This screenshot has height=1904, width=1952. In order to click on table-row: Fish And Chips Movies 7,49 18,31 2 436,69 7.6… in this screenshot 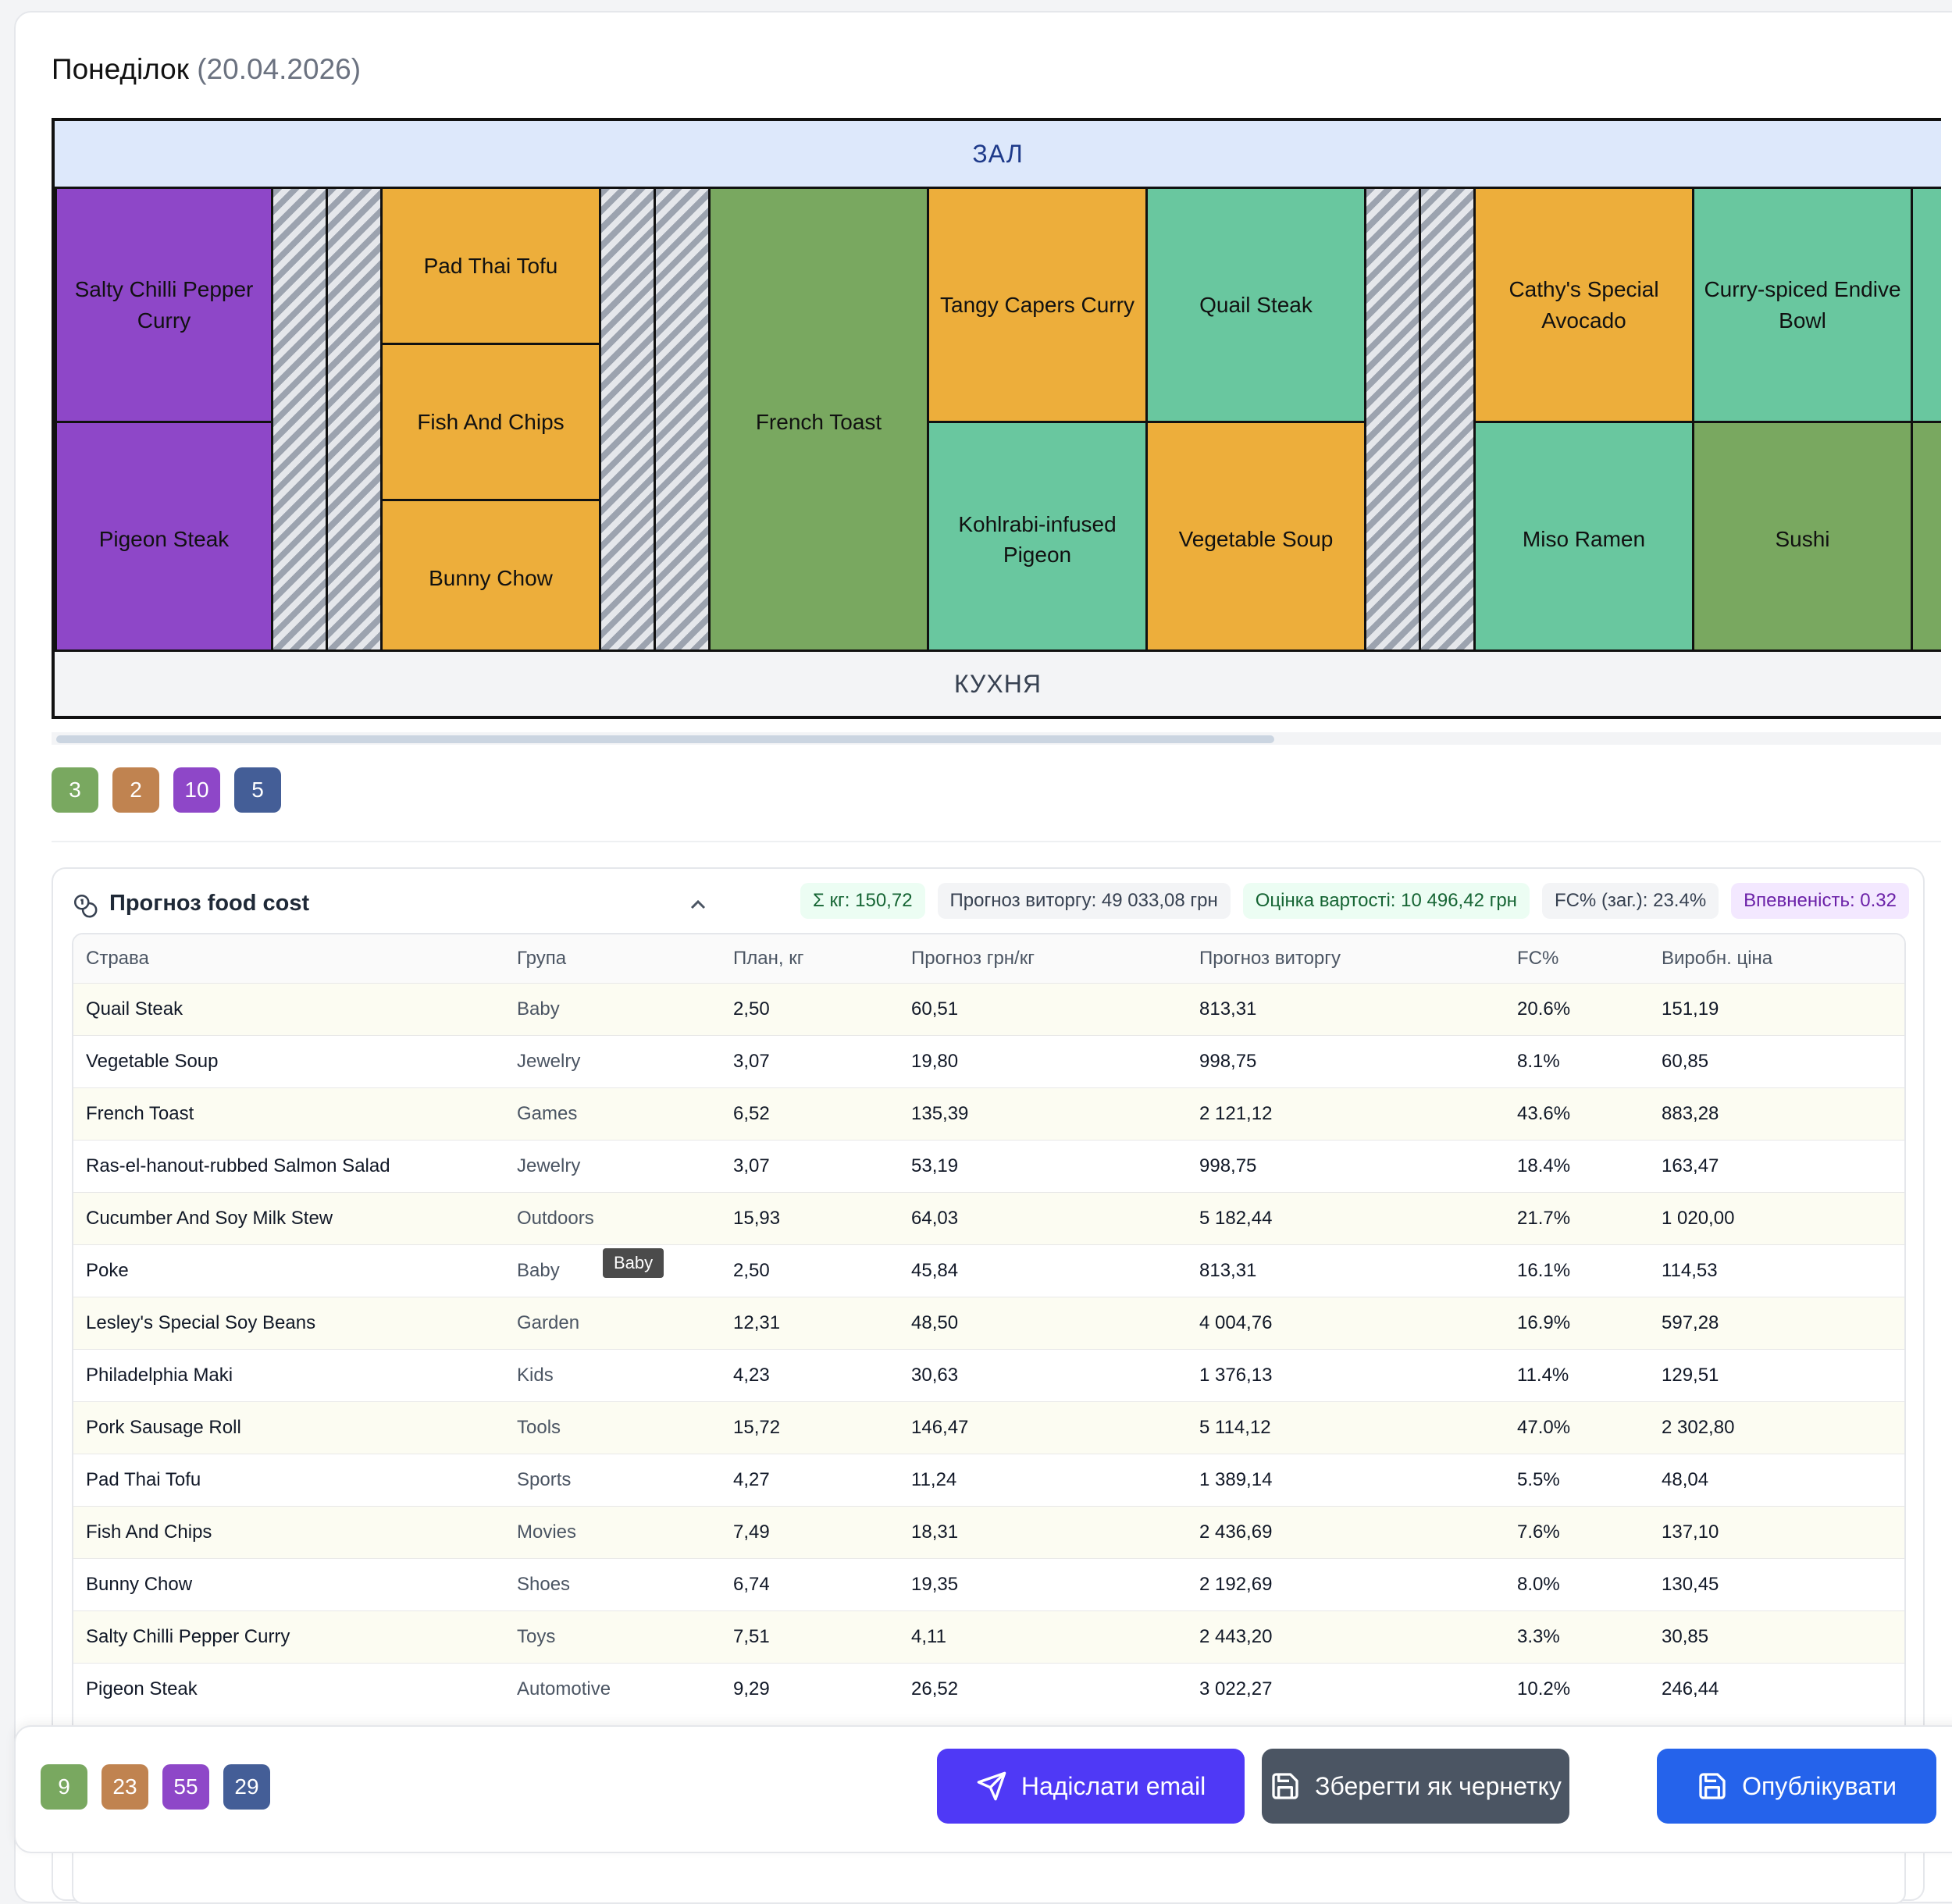, I will do `click(988, 1532)`.